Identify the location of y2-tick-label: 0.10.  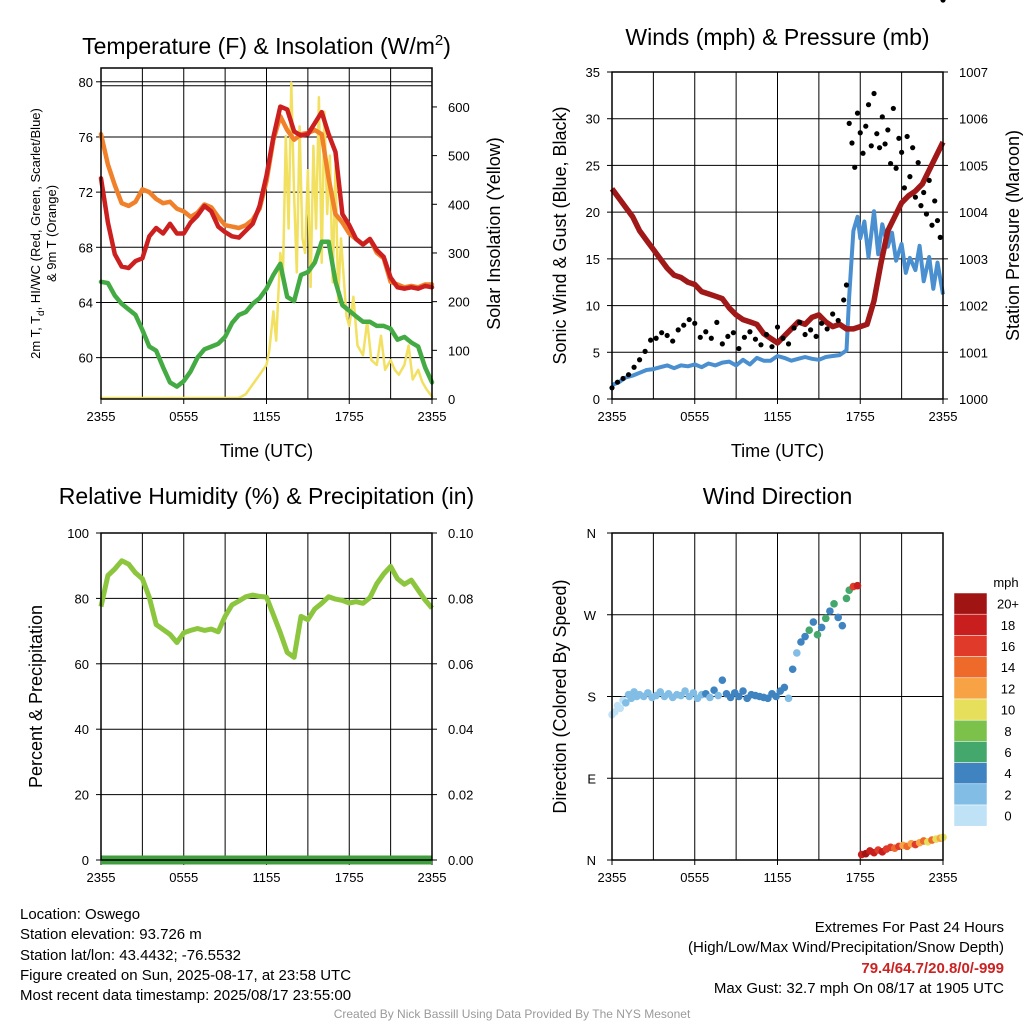
(460, 533).